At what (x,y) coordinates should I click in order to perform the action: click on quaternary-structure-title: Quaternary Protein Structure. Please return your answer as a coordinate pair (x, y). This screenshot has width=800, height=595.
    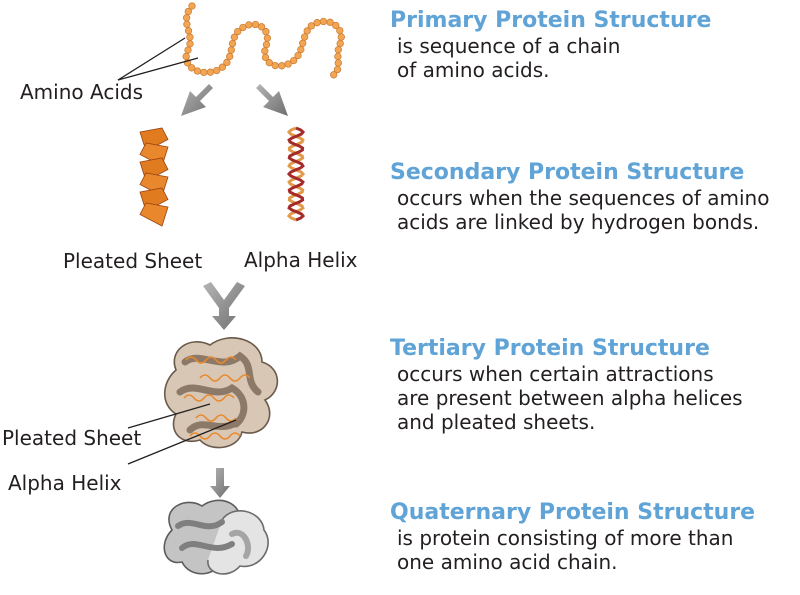
    Looking at the image, I should click on (573, 512).